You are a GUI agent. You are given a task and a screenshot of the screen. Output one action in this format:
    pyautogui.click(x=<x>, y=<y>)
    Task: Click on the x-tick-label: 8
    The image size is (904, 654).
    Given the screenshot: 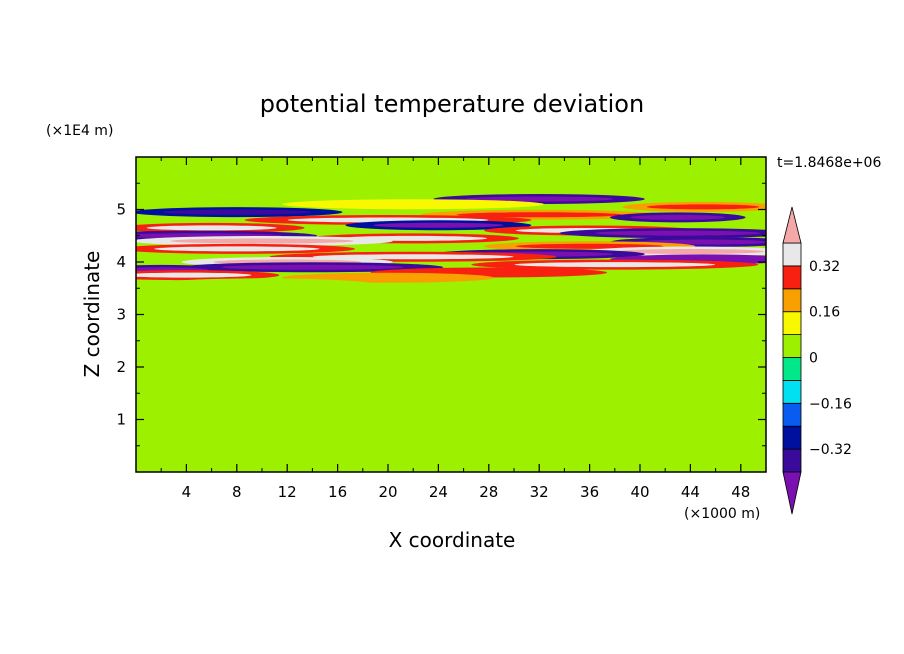 What is the action you would take?
    pyautogui.click(x=237, y=492)
    